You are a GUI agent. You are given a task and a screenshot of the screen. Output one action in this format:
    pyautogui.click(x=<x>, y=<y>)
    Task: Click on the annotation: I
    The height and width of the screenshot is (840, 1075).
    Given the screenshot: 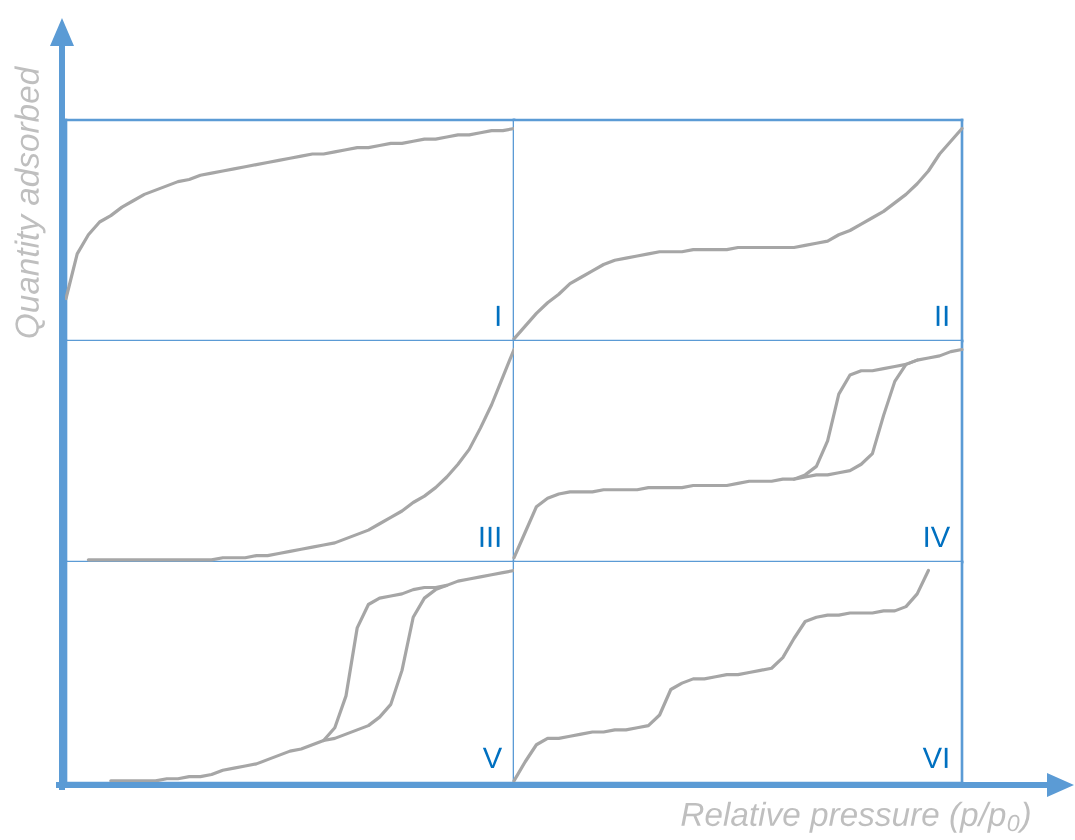 What is the action you would take?
    pyautogui.click(x=498, y=315)
    